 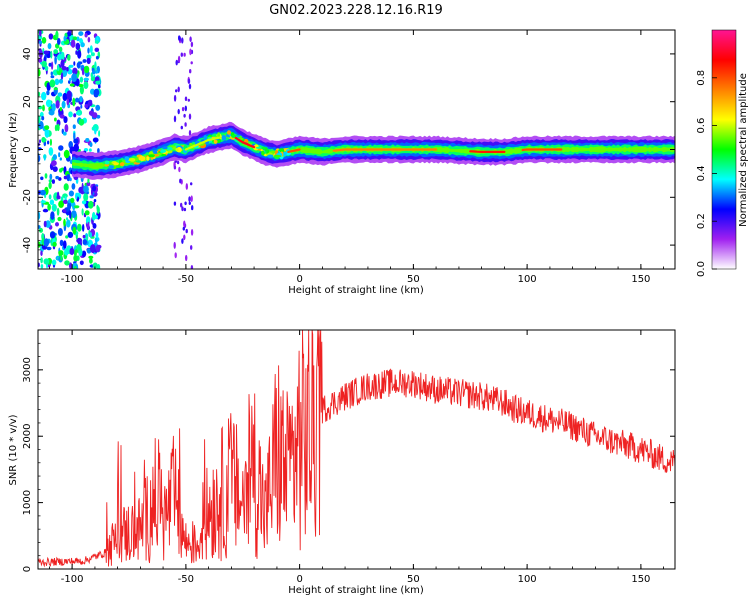 What do you see at coordinates (701, 126) in the screenshot?
I see `colorbar-tick-label: 0.6` at bounding box center [701, 126].